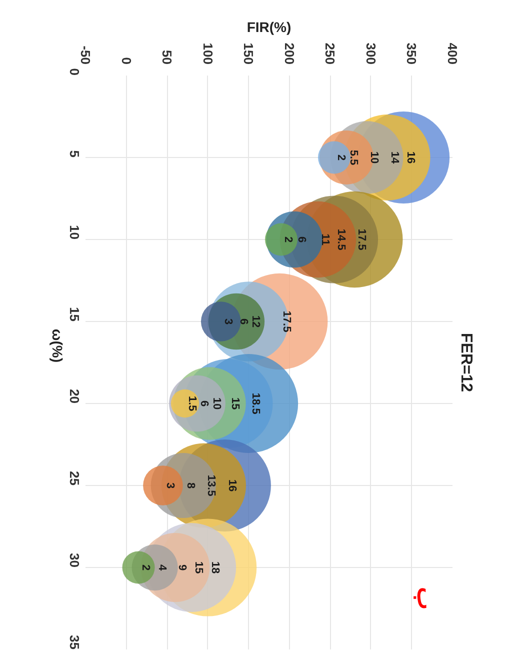  I want to click on y-tick-label: 35, so click(74, 642).